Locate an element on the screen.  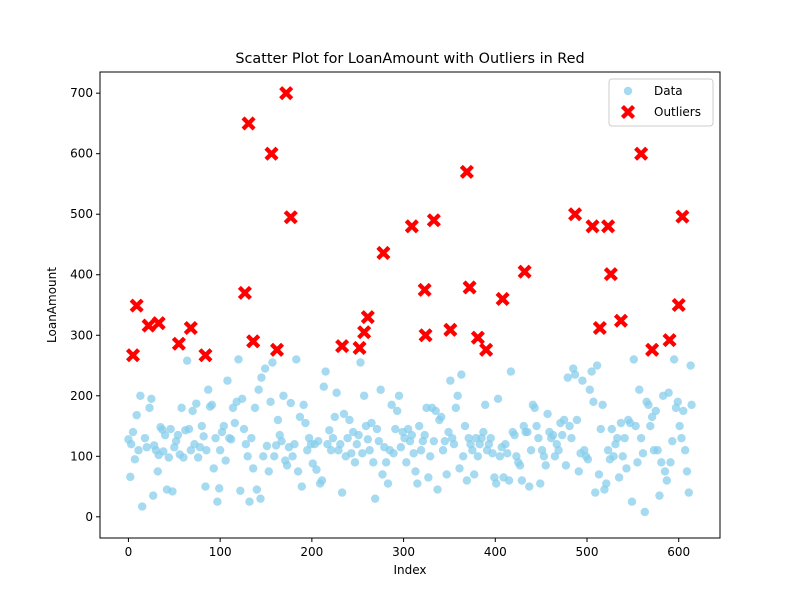
x-tick-label: 200 is located at coordinates (311, 552).